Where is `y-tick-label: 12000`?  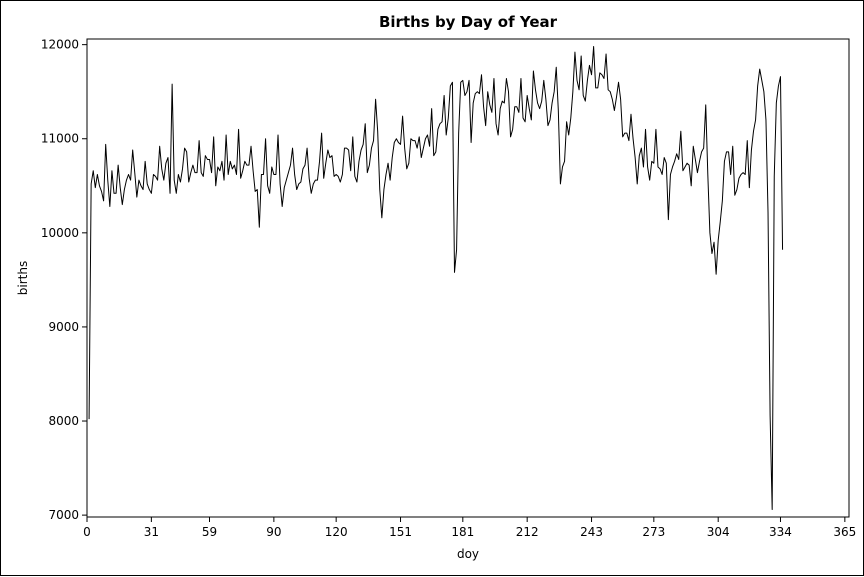
y-tick-label: 12000 is located at coordinates (60, 45).